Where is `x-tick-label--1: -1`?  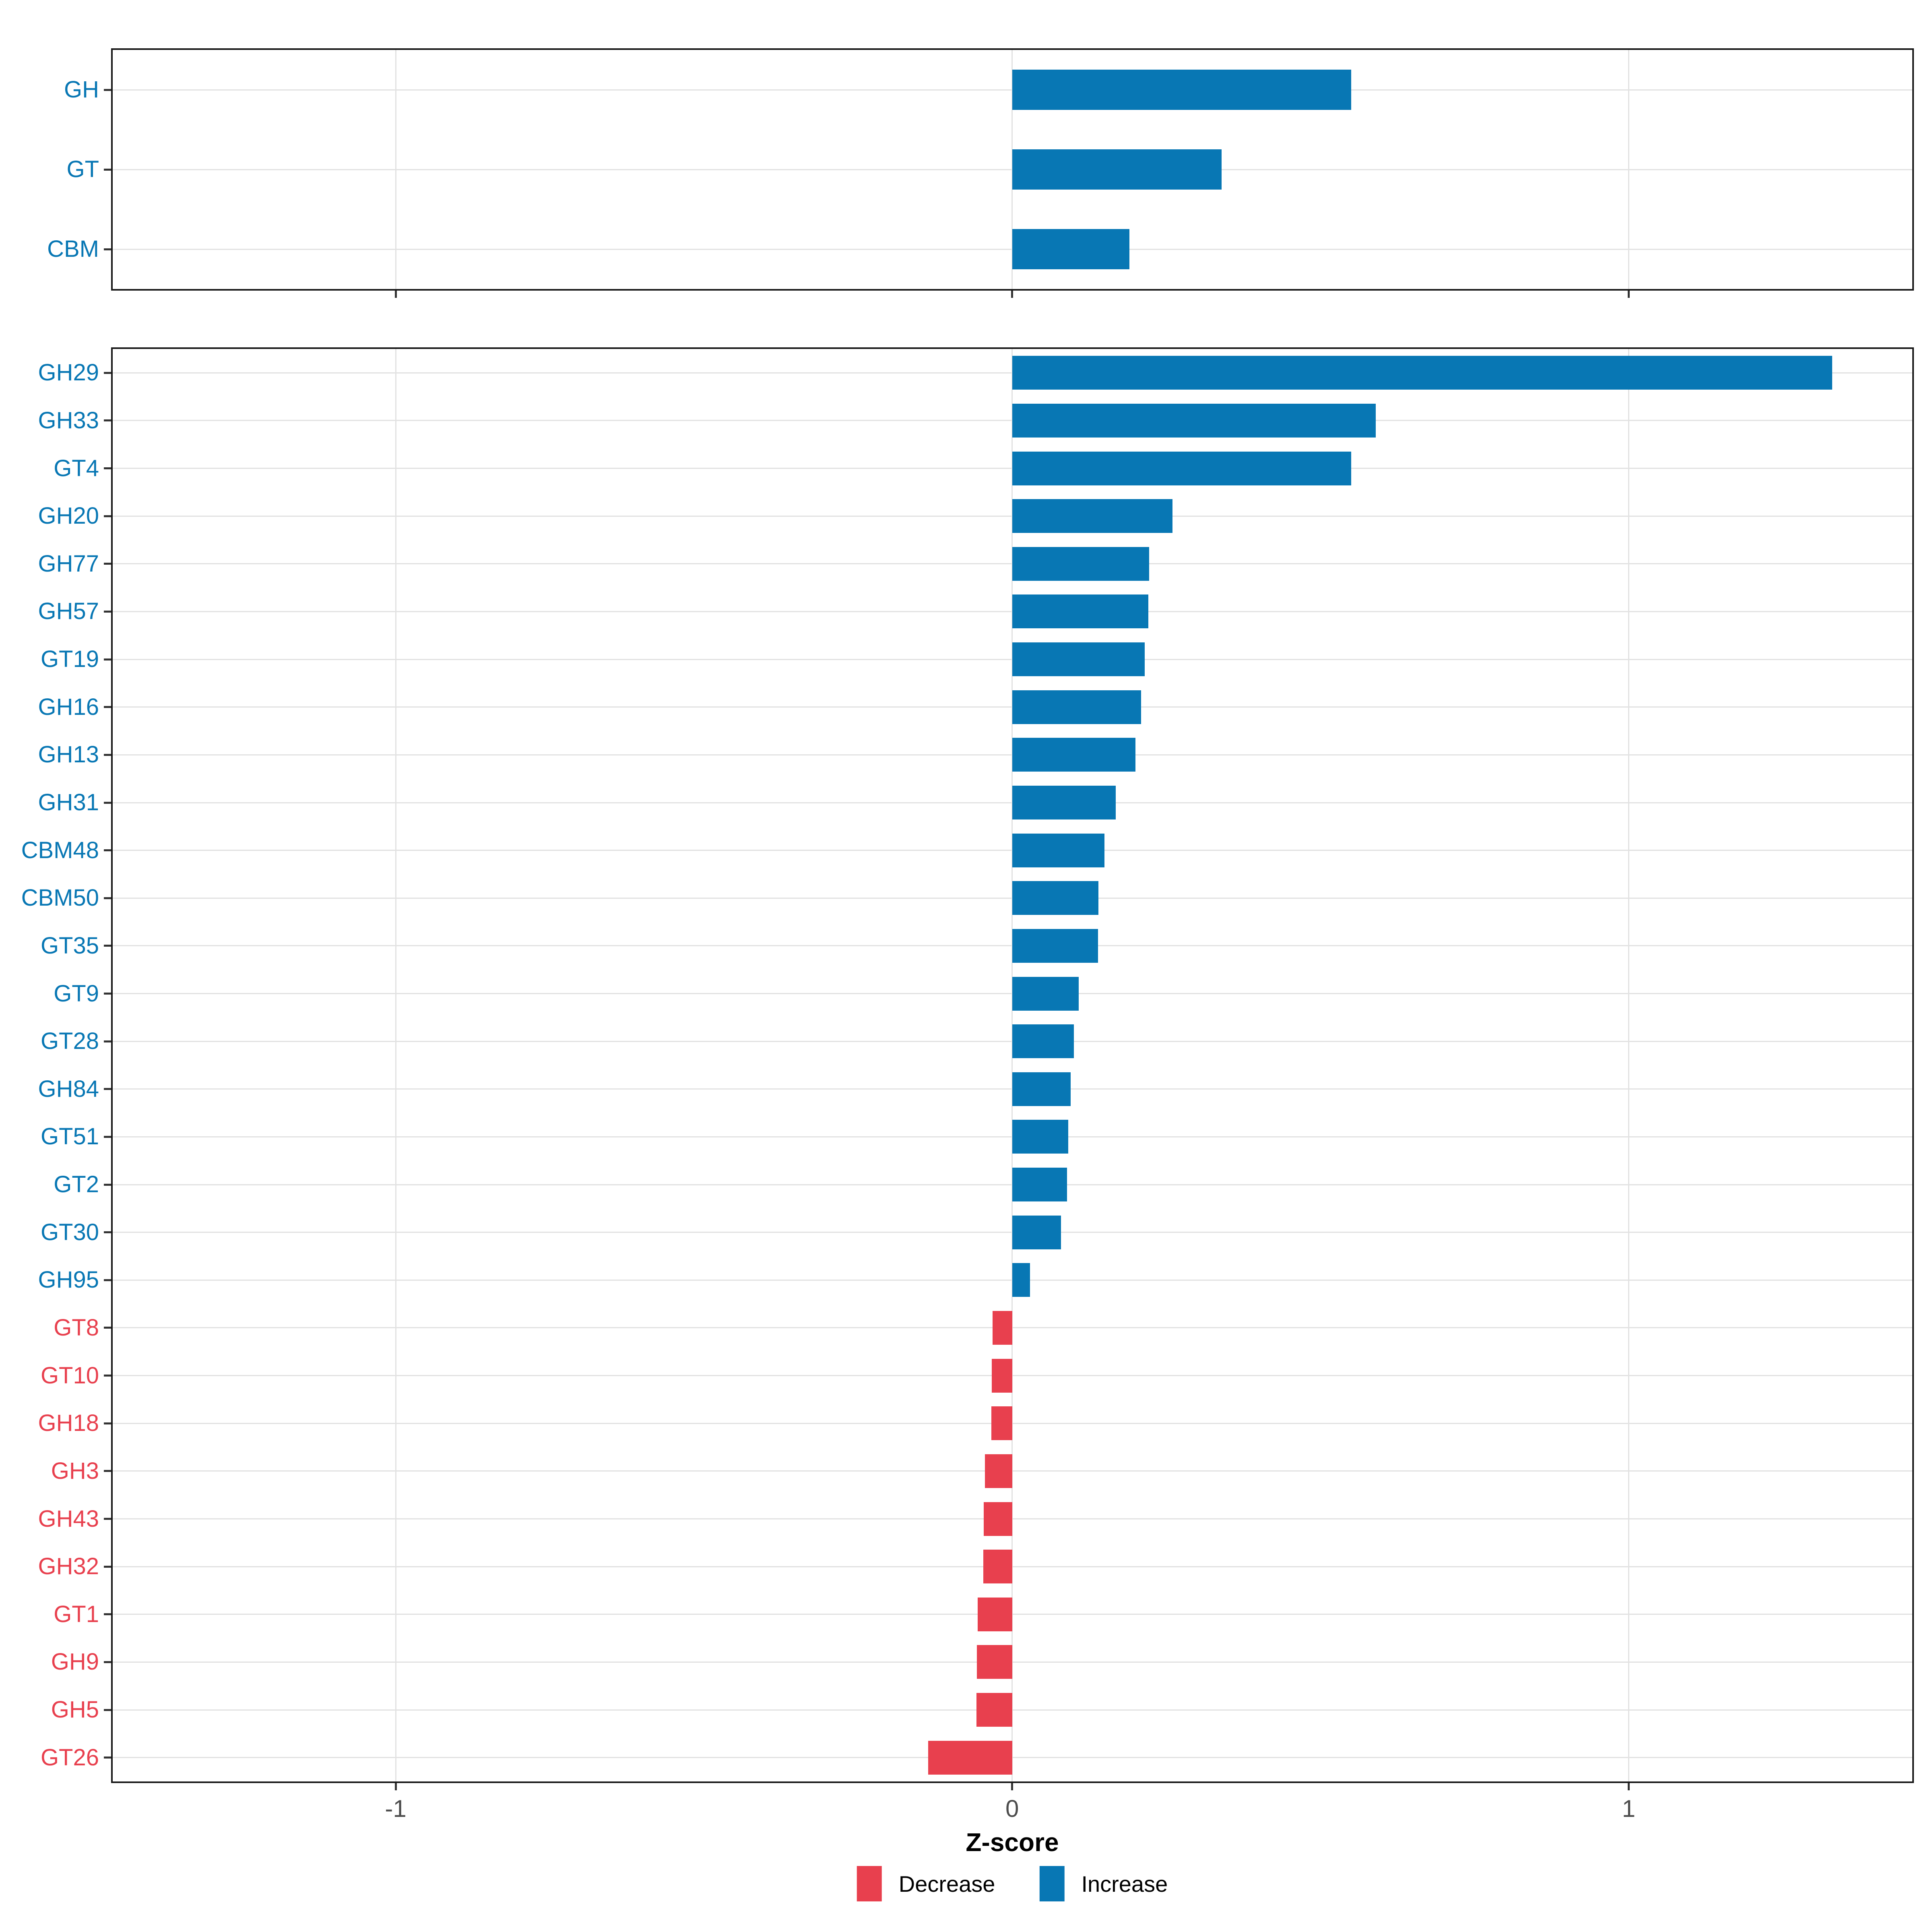
x-tick-label--1: -1 is located at coordinates (396, 1808).